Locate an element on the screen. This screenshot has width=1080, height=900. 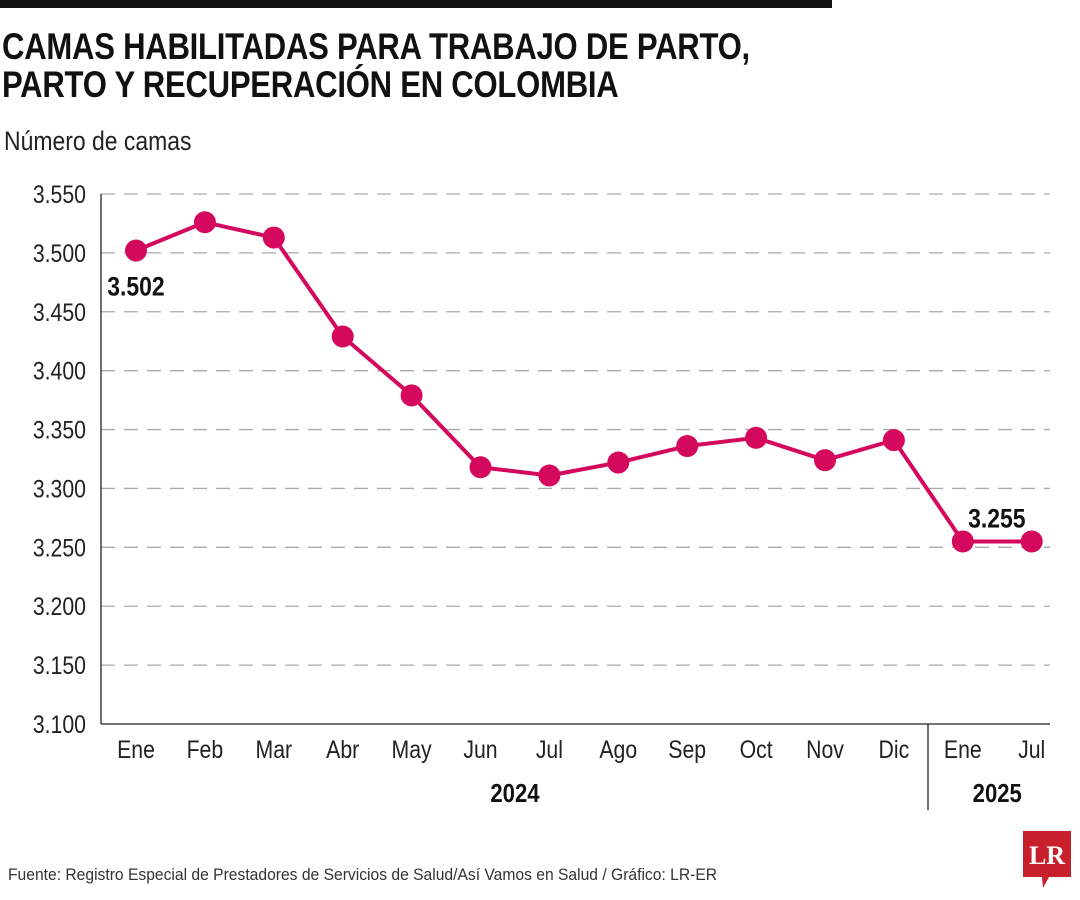
y-tick-label: 3.550 is located at coordinates (59, 194).